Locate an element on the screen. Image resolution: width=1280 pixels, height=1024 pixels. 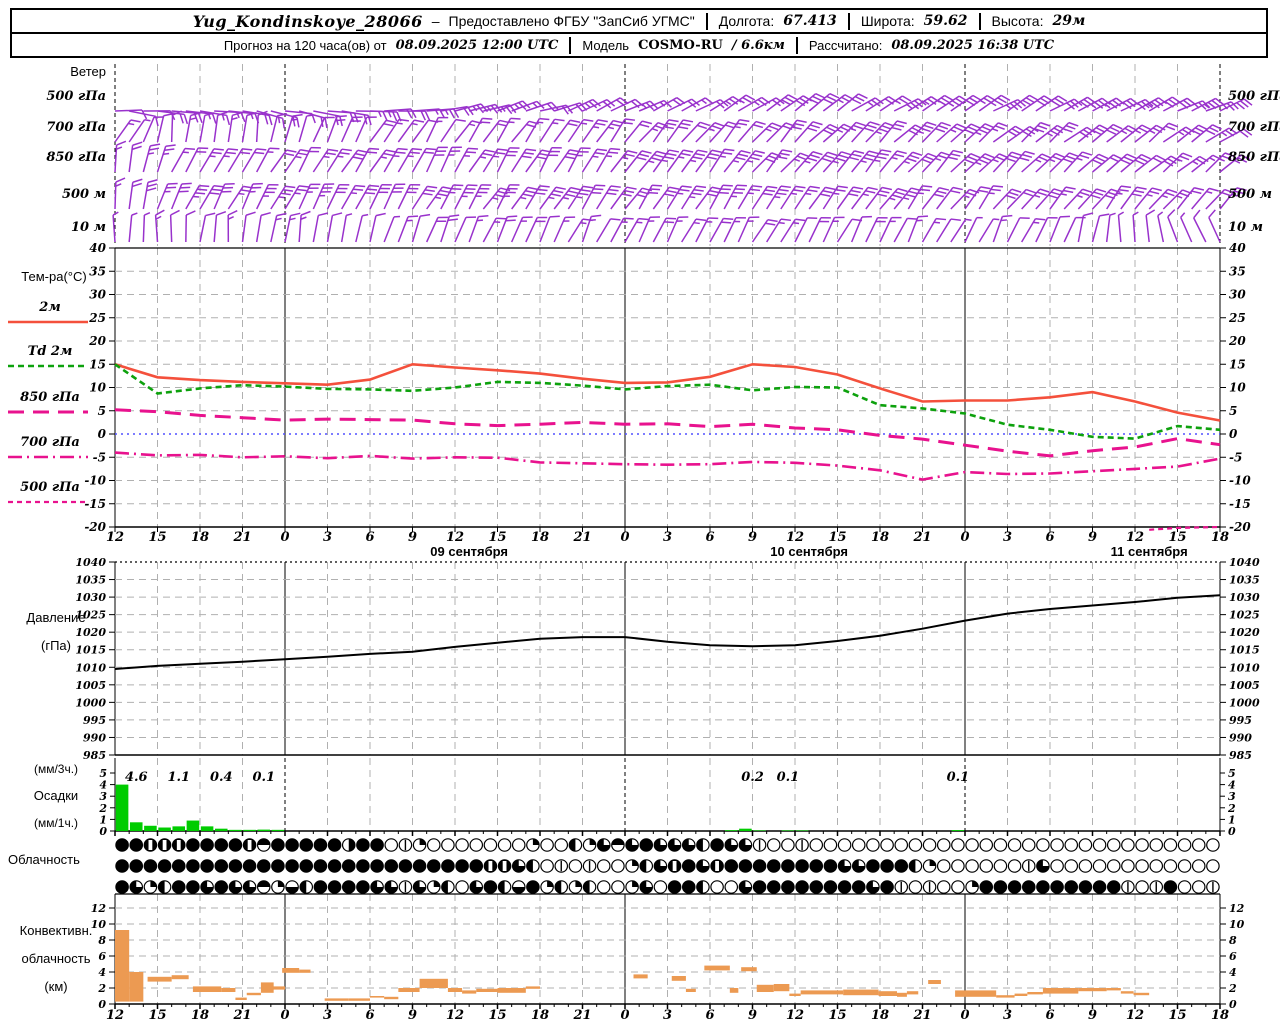
pressure-ytick-left: 1030 is located at coordinates (90, 597).